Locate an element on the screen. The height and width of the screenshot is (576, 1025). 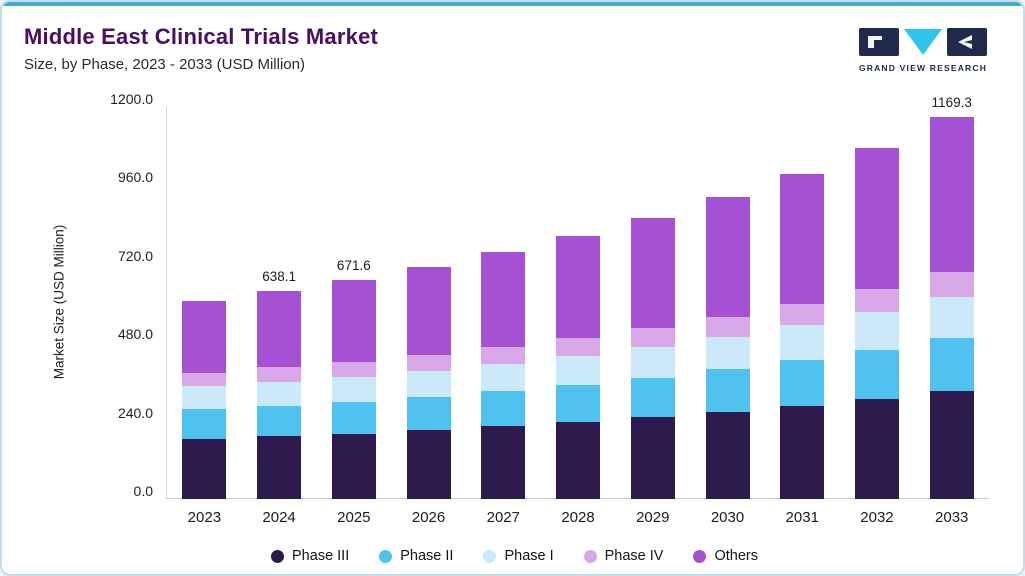
bar-group-2033: 1169.3 2033 is located at coordinates (951, 310).